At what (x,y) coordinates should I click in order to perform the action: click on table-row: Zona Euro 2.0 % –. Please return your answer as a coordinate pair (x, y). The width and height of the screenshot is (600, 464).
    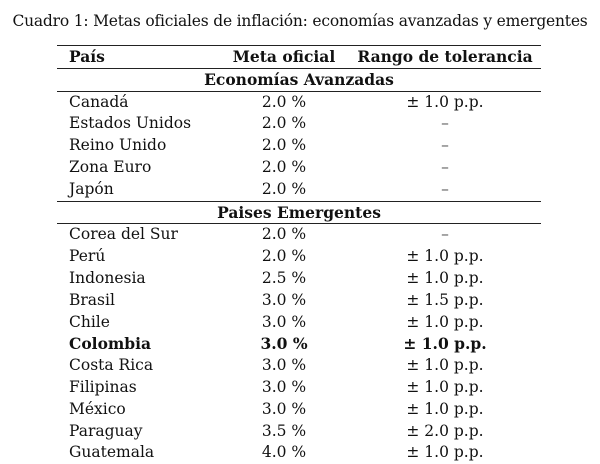
    Looking at the image, I should click on (299, 168).